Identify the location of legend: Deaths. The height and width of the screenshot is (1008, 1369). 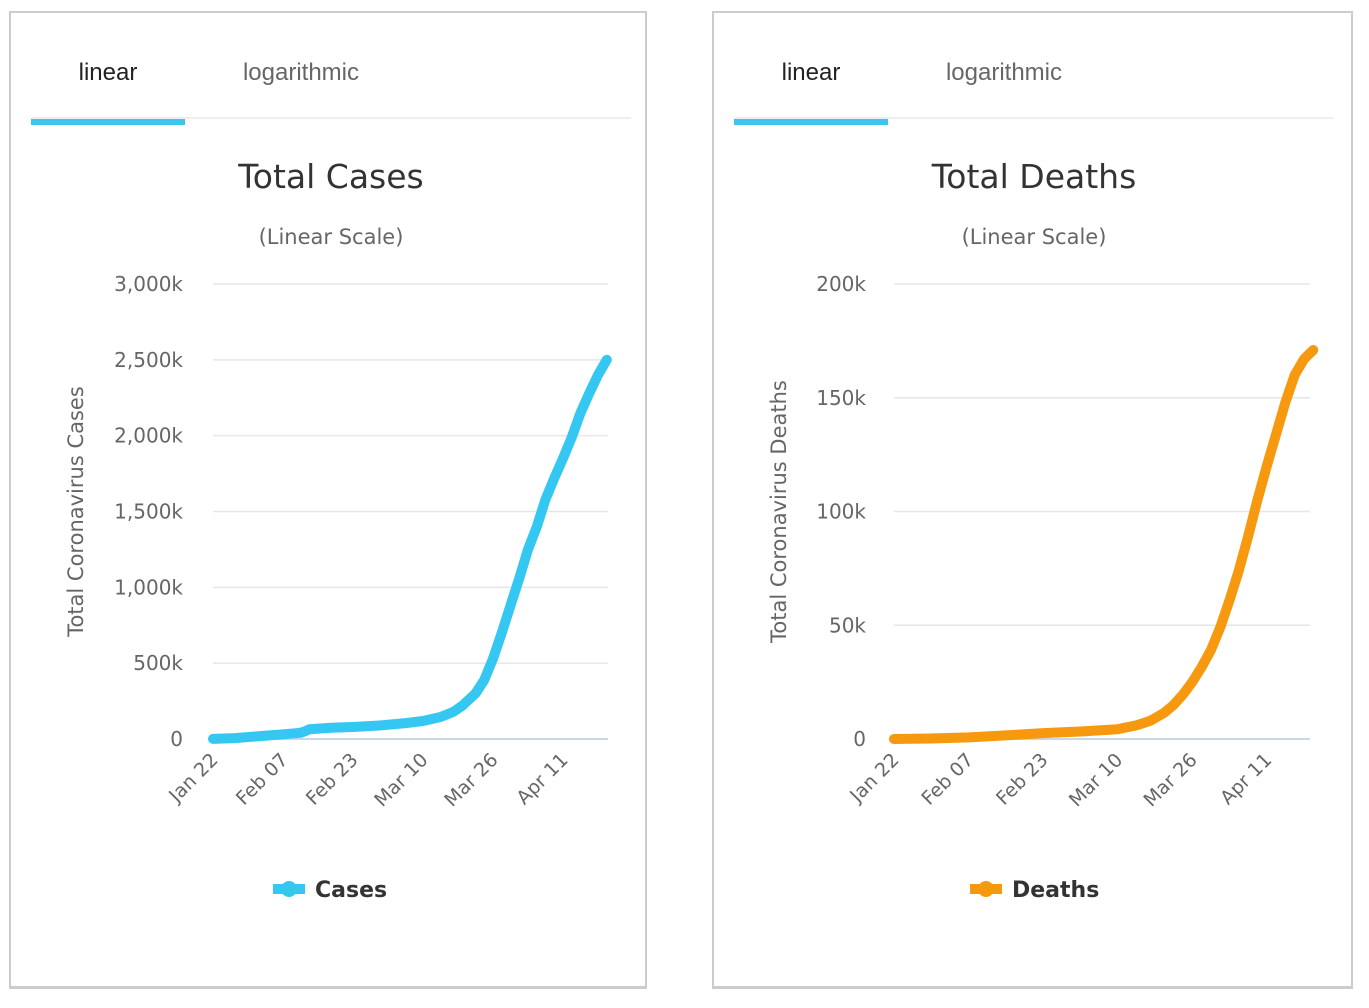
(1034, 890).